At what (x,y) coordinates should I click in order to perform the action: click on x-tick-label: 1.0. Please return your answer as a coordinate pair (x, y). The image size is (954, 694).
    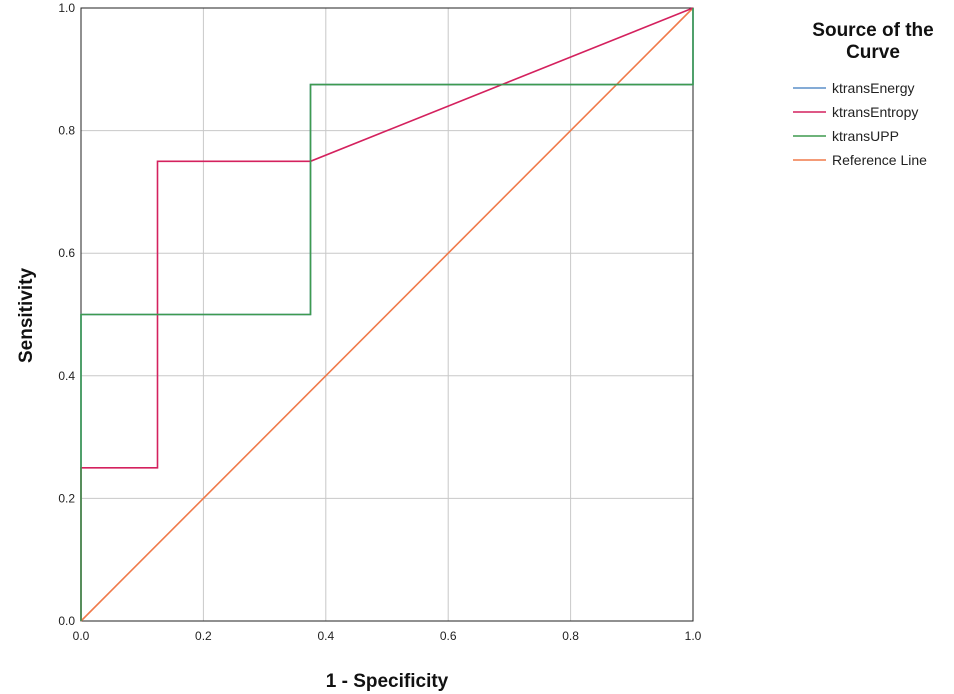
    Looking at the image, I should click on (693, 636).